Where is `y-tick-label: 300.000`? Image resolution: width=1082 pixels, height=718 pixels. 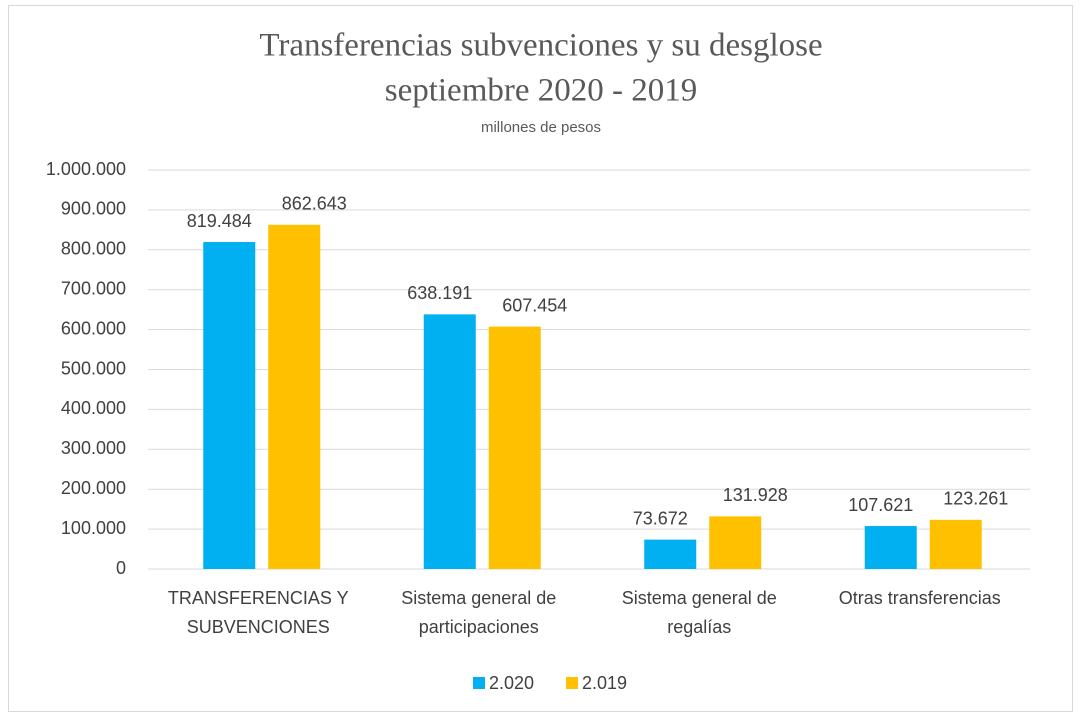
y-tick-label: 300.000 is located at coordinates (93, 448).